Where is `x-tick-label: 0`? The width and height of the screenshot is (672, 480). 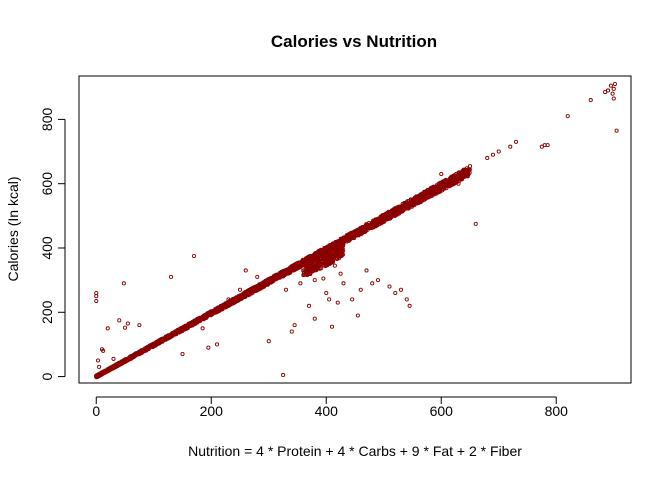
x-tick-label: 0 is located at coordinates (96, 411).